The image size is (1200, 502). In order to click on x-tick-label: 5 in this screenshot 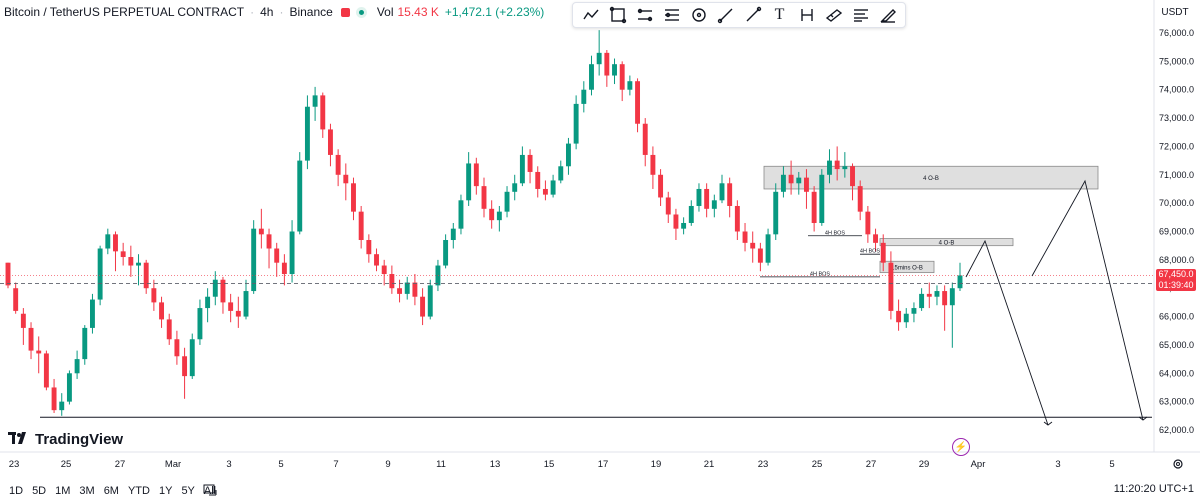, I will do `click(280, 464)`.